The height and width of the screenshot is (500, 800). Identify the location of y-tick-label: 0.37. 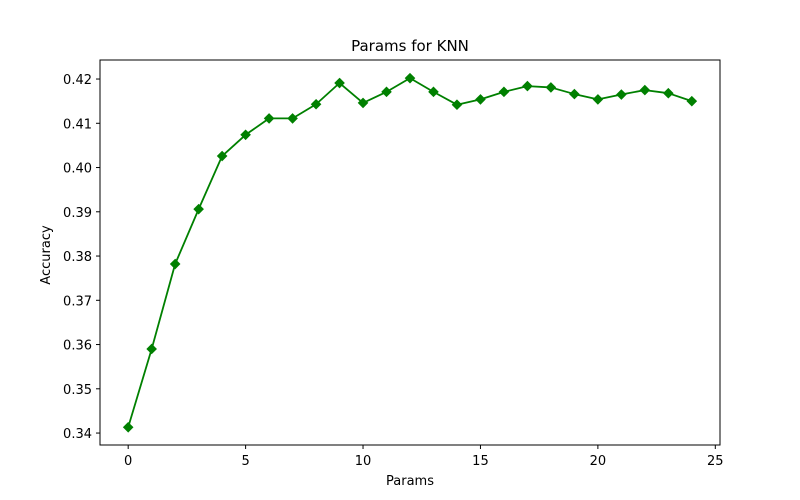
(77, 301).